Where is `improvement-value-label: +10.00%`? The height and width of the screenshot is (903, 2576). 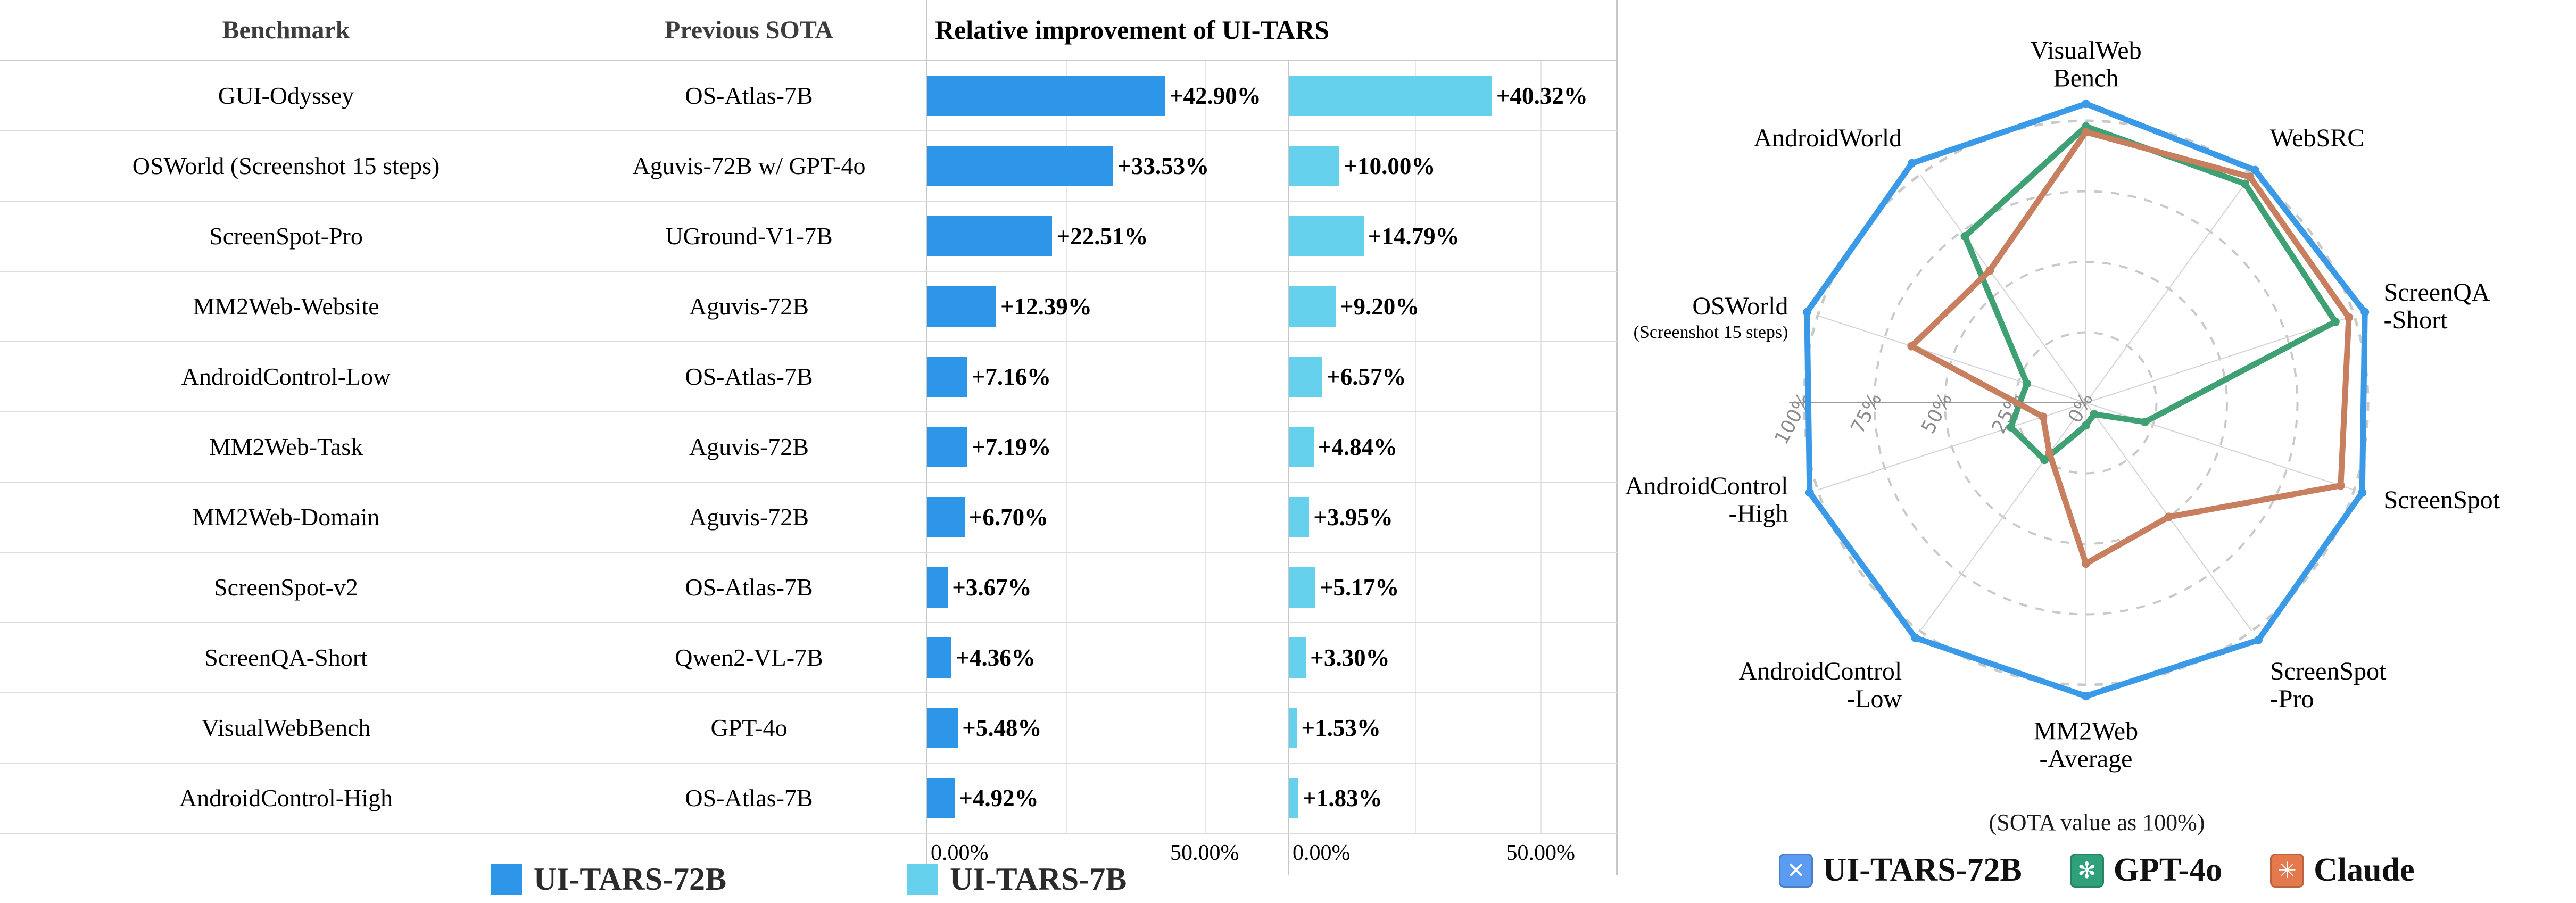 improvement-value-label: +10.00% is located at coordinates (1390, 166).